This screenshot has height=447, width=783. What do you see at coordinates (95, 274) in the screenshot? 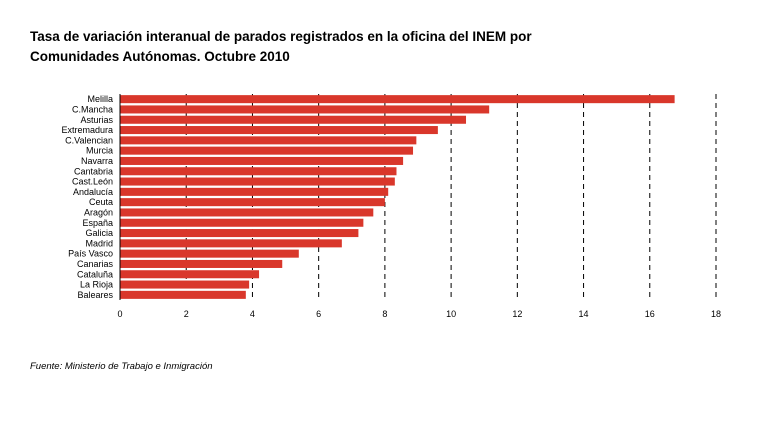
I see `category-label-17: Cataluña` at bounding box center [95, 274].